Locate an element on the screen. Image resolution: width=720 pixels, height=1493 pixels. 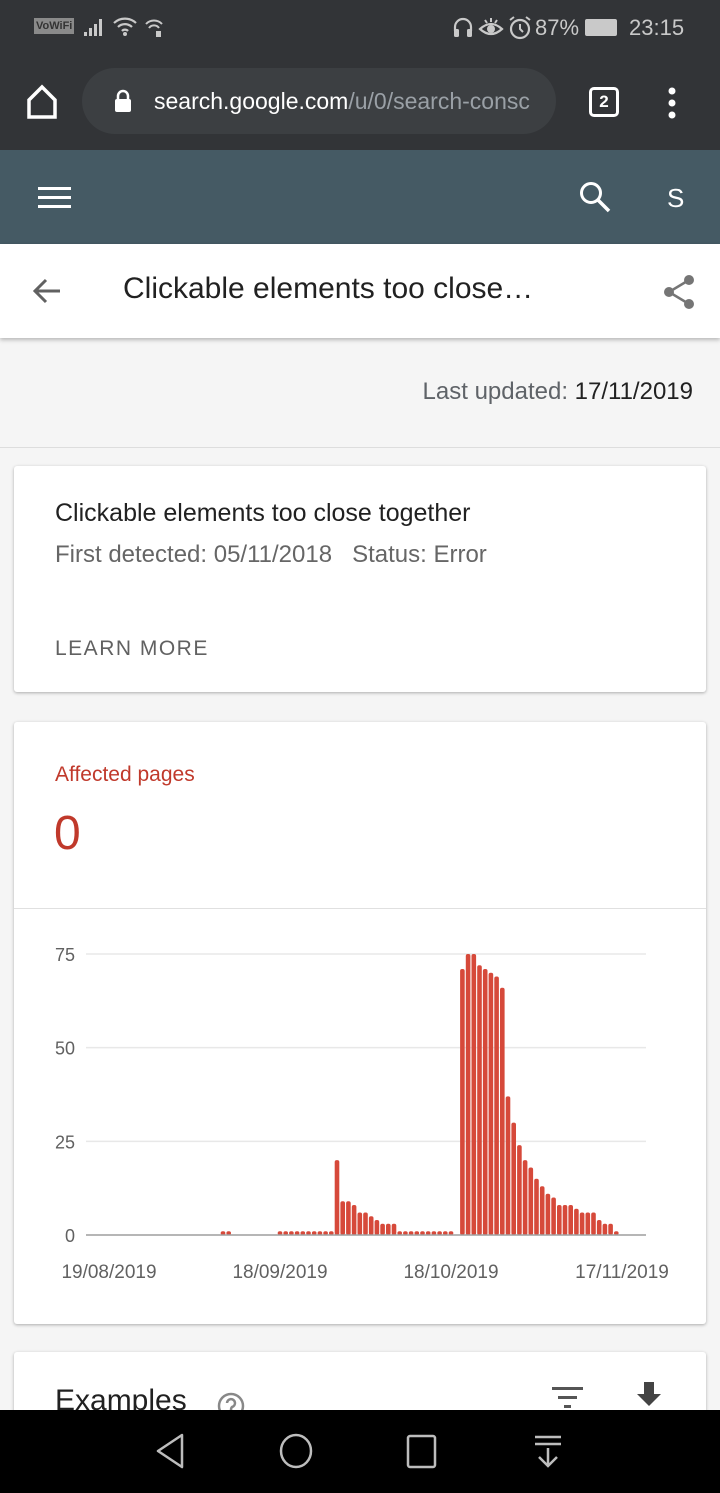
system-nav-bar is located at coordinates (360, 1451).